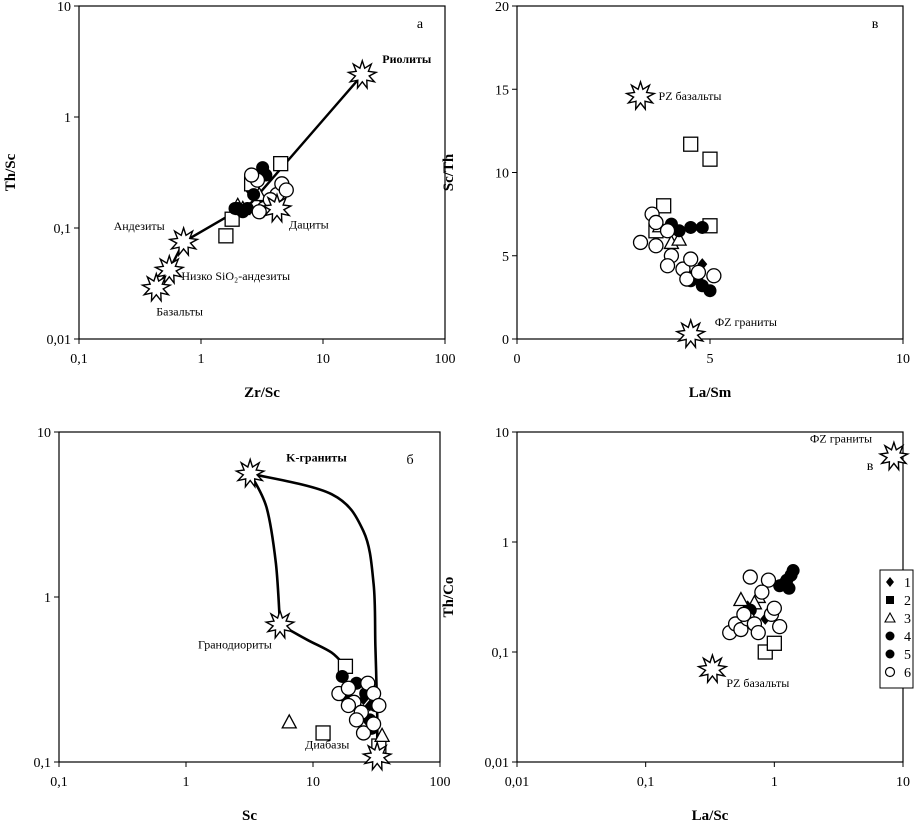 The height and width of the screenshot is (823, 915). I want to click on panel-letter: б, so click(409, 460).